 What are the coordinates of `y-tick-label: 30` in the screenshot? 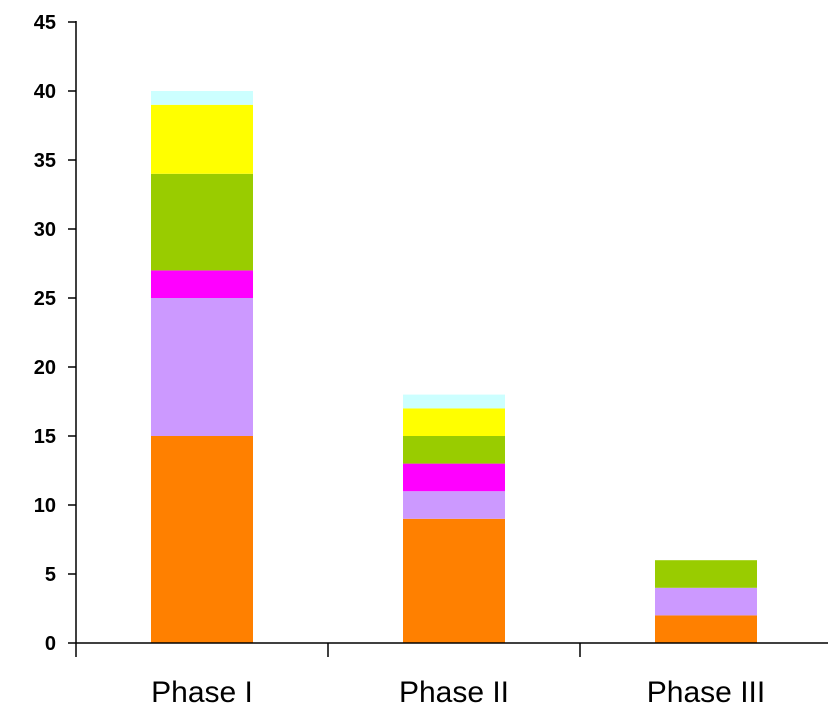 It's located at (45, 230).